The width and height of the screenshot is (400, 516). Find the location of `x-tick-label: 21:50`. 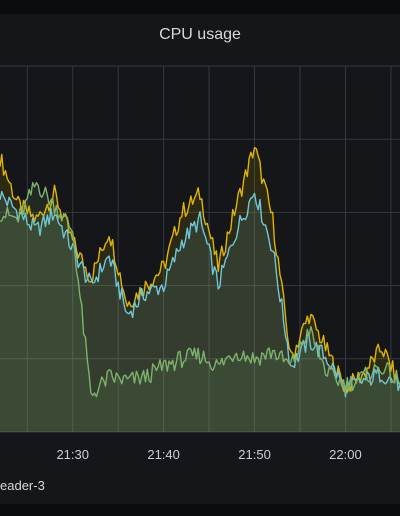

x-tick-label: 21:50 is located at coordinates (254, 454).